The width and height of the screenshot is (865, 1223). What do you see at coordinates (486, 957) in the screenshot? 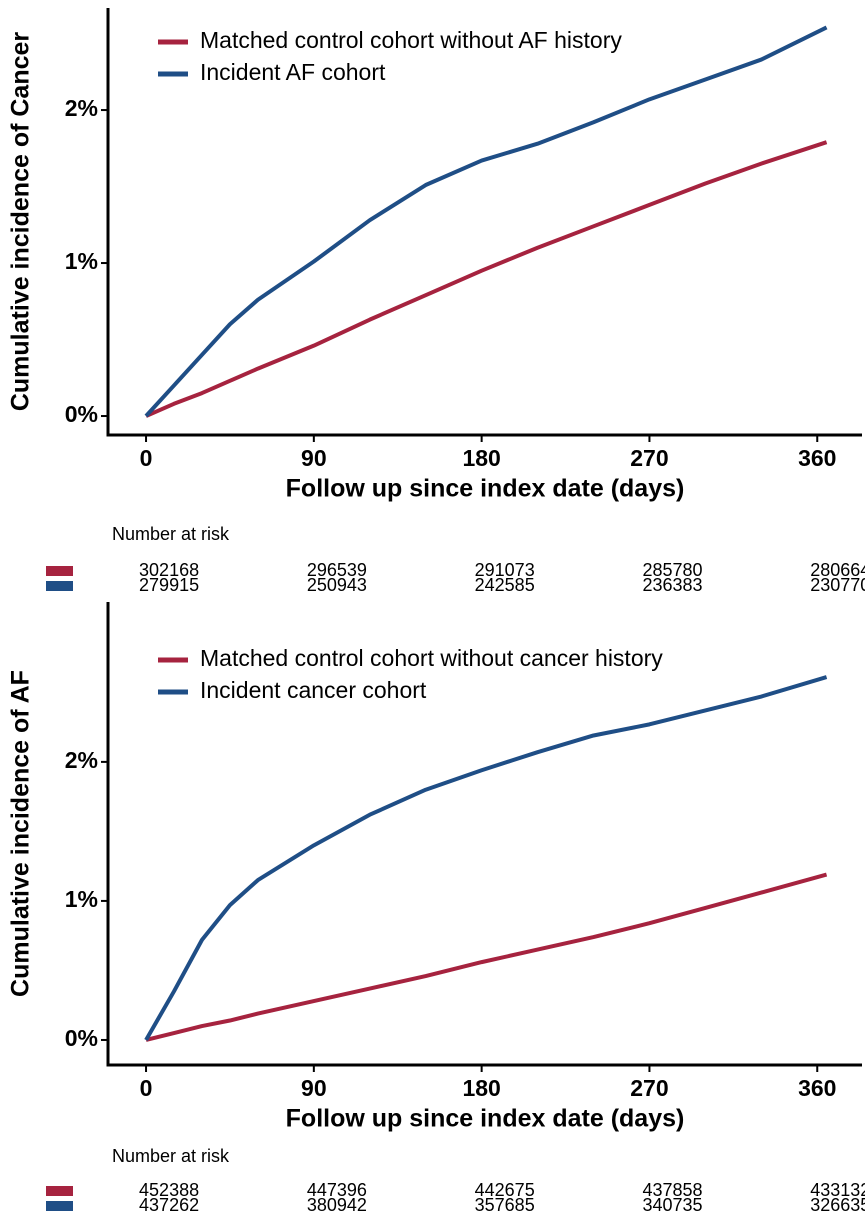
I see `line-series` at bounding box center [486, 957].